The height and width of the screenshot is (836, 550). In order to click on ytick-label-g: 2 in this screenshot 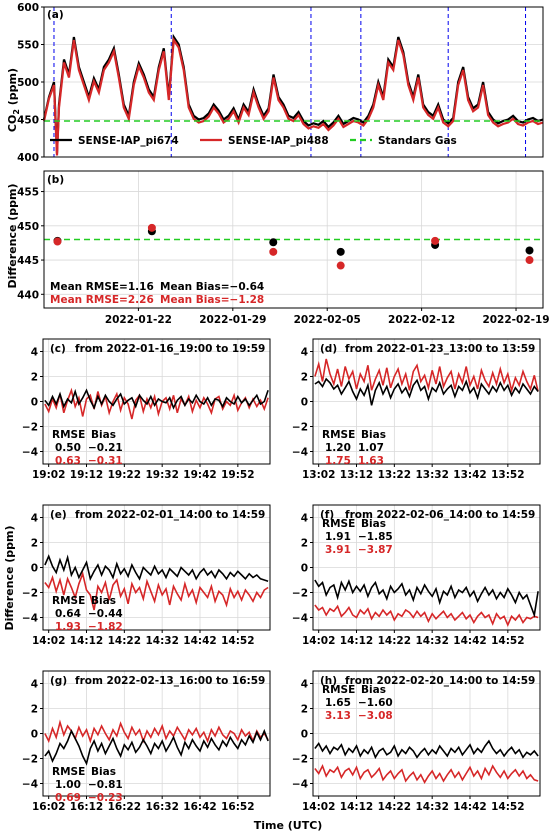, I will do `click(34, 710)`.